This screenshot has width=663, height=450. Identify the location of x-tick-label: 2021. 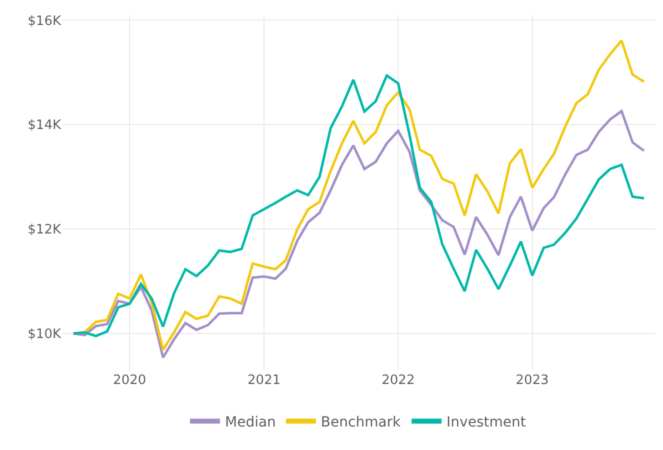
(264, 380).